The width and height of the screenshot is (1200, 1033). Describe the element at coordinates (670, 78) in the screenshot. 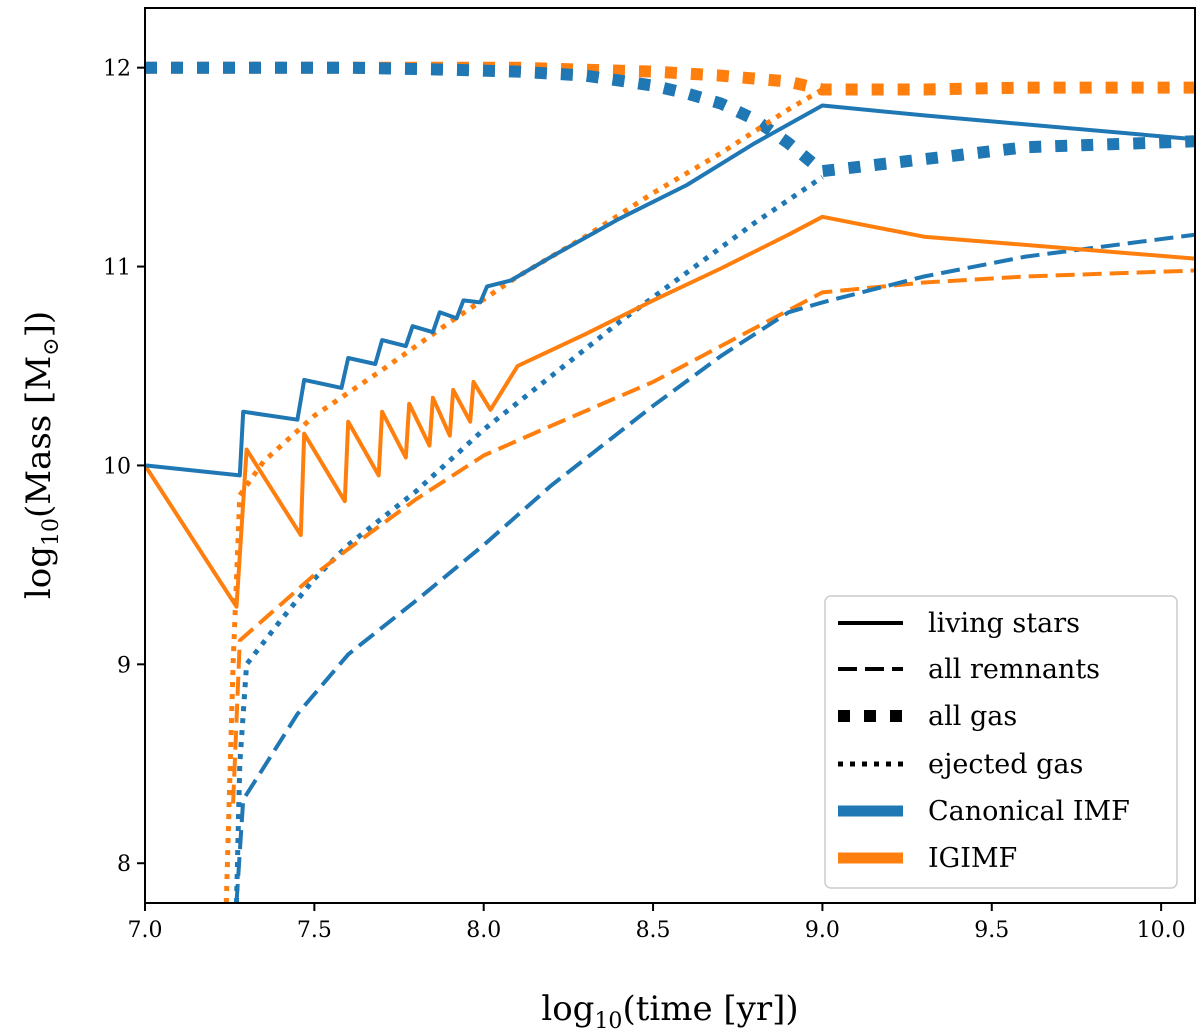

I see `series-line-igimf-all-gas` at that location.